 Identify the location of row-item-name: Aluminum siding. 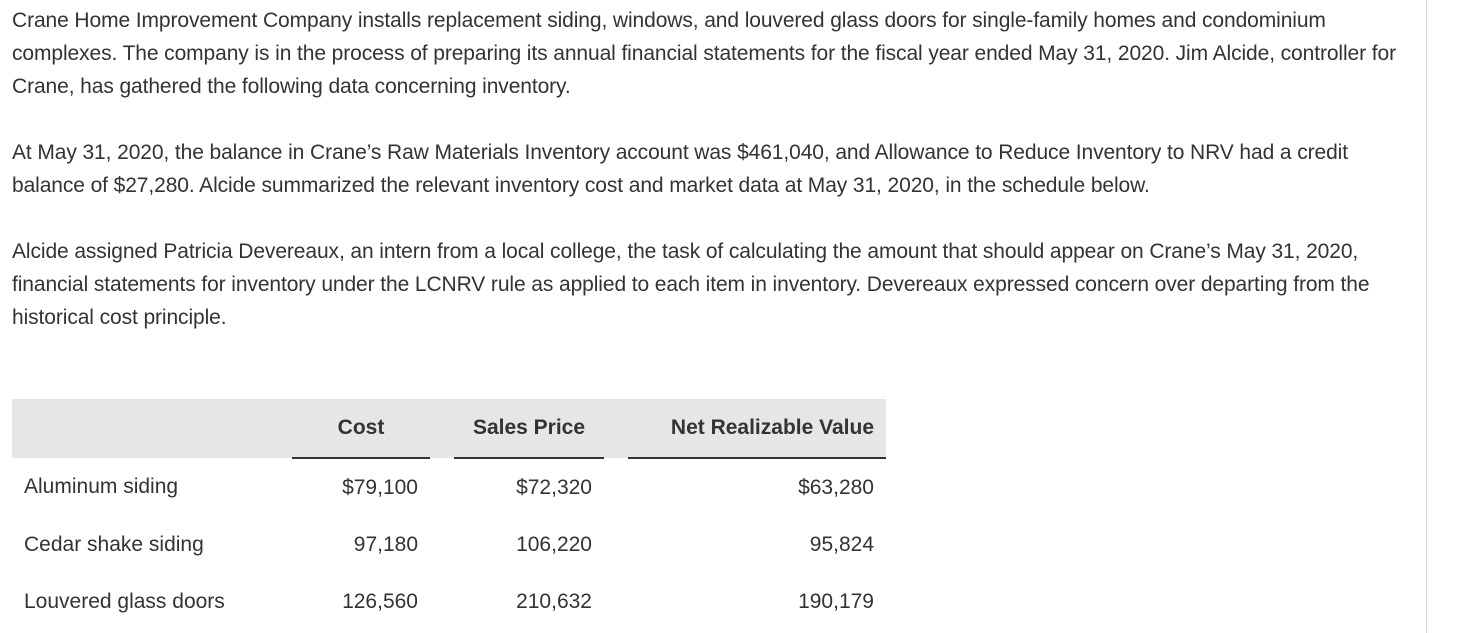
(101, 486).